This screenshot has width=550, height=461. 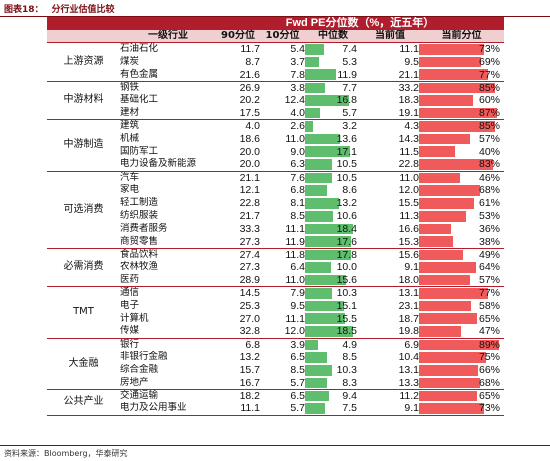 What do you see at coordinates (297, 49) in the screenshot?
I see `p10-value: 5.4` at bounding box center [297, 49].